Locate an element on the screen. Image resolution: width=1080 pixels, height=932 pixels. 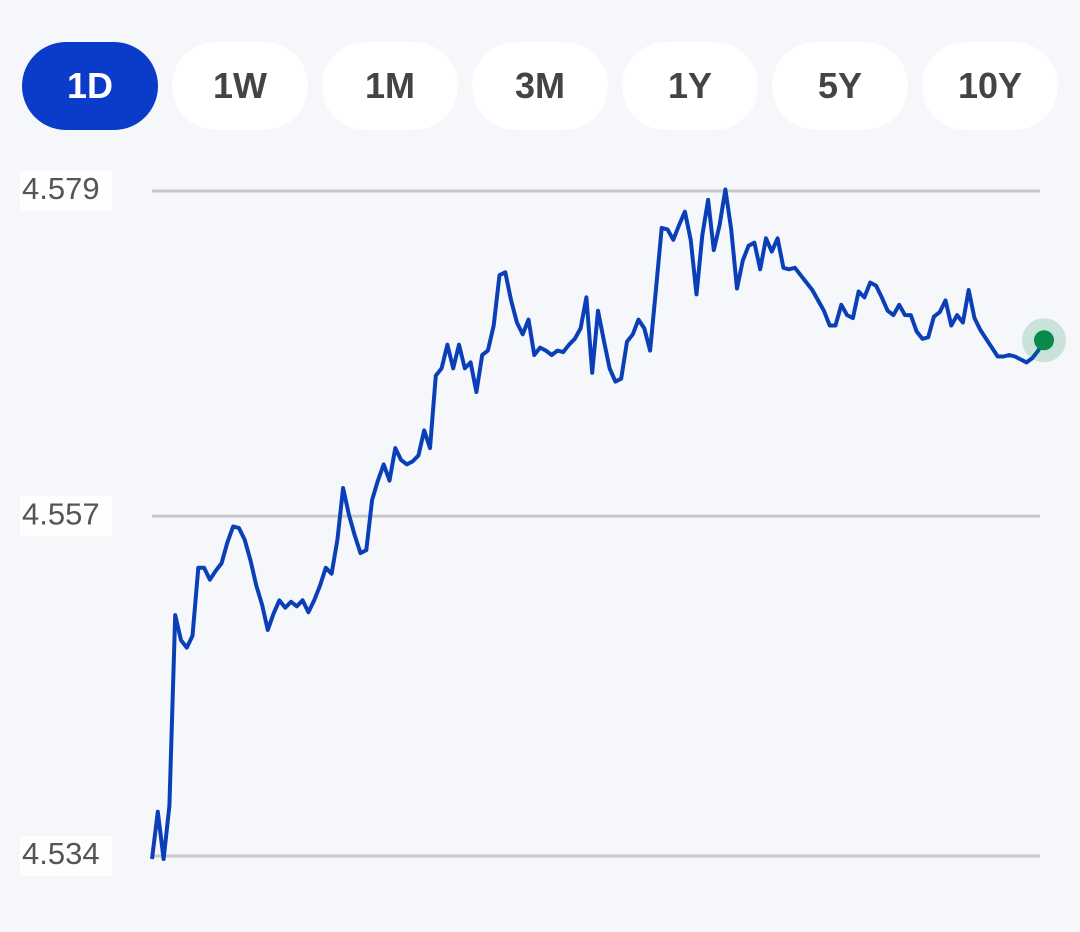
range-tab: 3M is located at coordinates (540, 86).